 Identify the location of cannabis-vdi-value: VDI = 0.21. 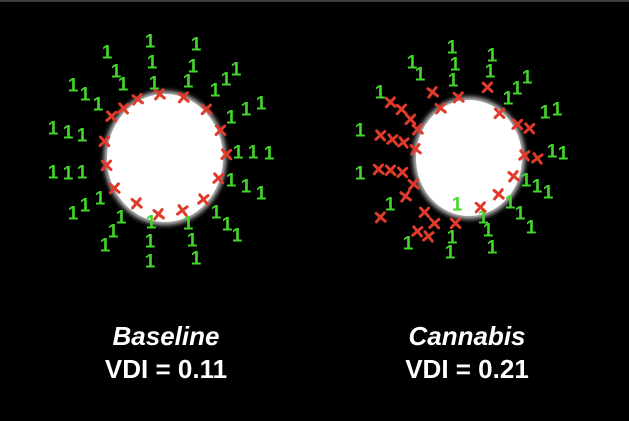
(467, 368).